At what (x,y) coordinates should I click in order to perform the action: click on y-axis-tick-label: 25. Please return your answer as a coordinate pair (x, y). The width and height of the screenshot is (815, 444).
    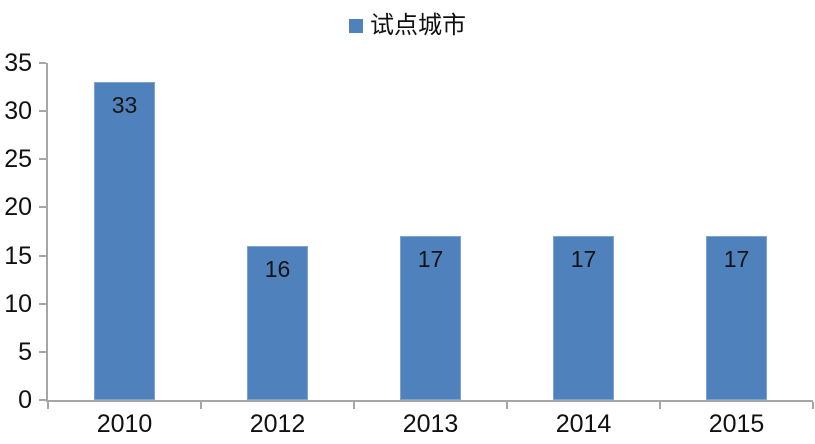
    Looking at the image, I should click on (18, 159).